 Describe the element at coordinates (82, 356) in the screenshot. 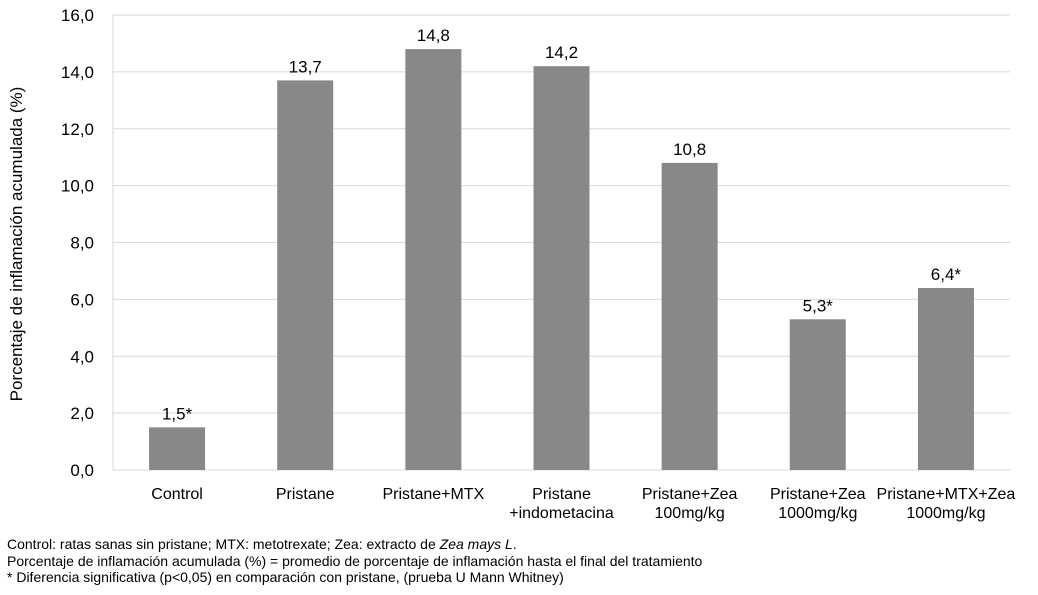

I see `y-tick-label: 4,0` at that location.